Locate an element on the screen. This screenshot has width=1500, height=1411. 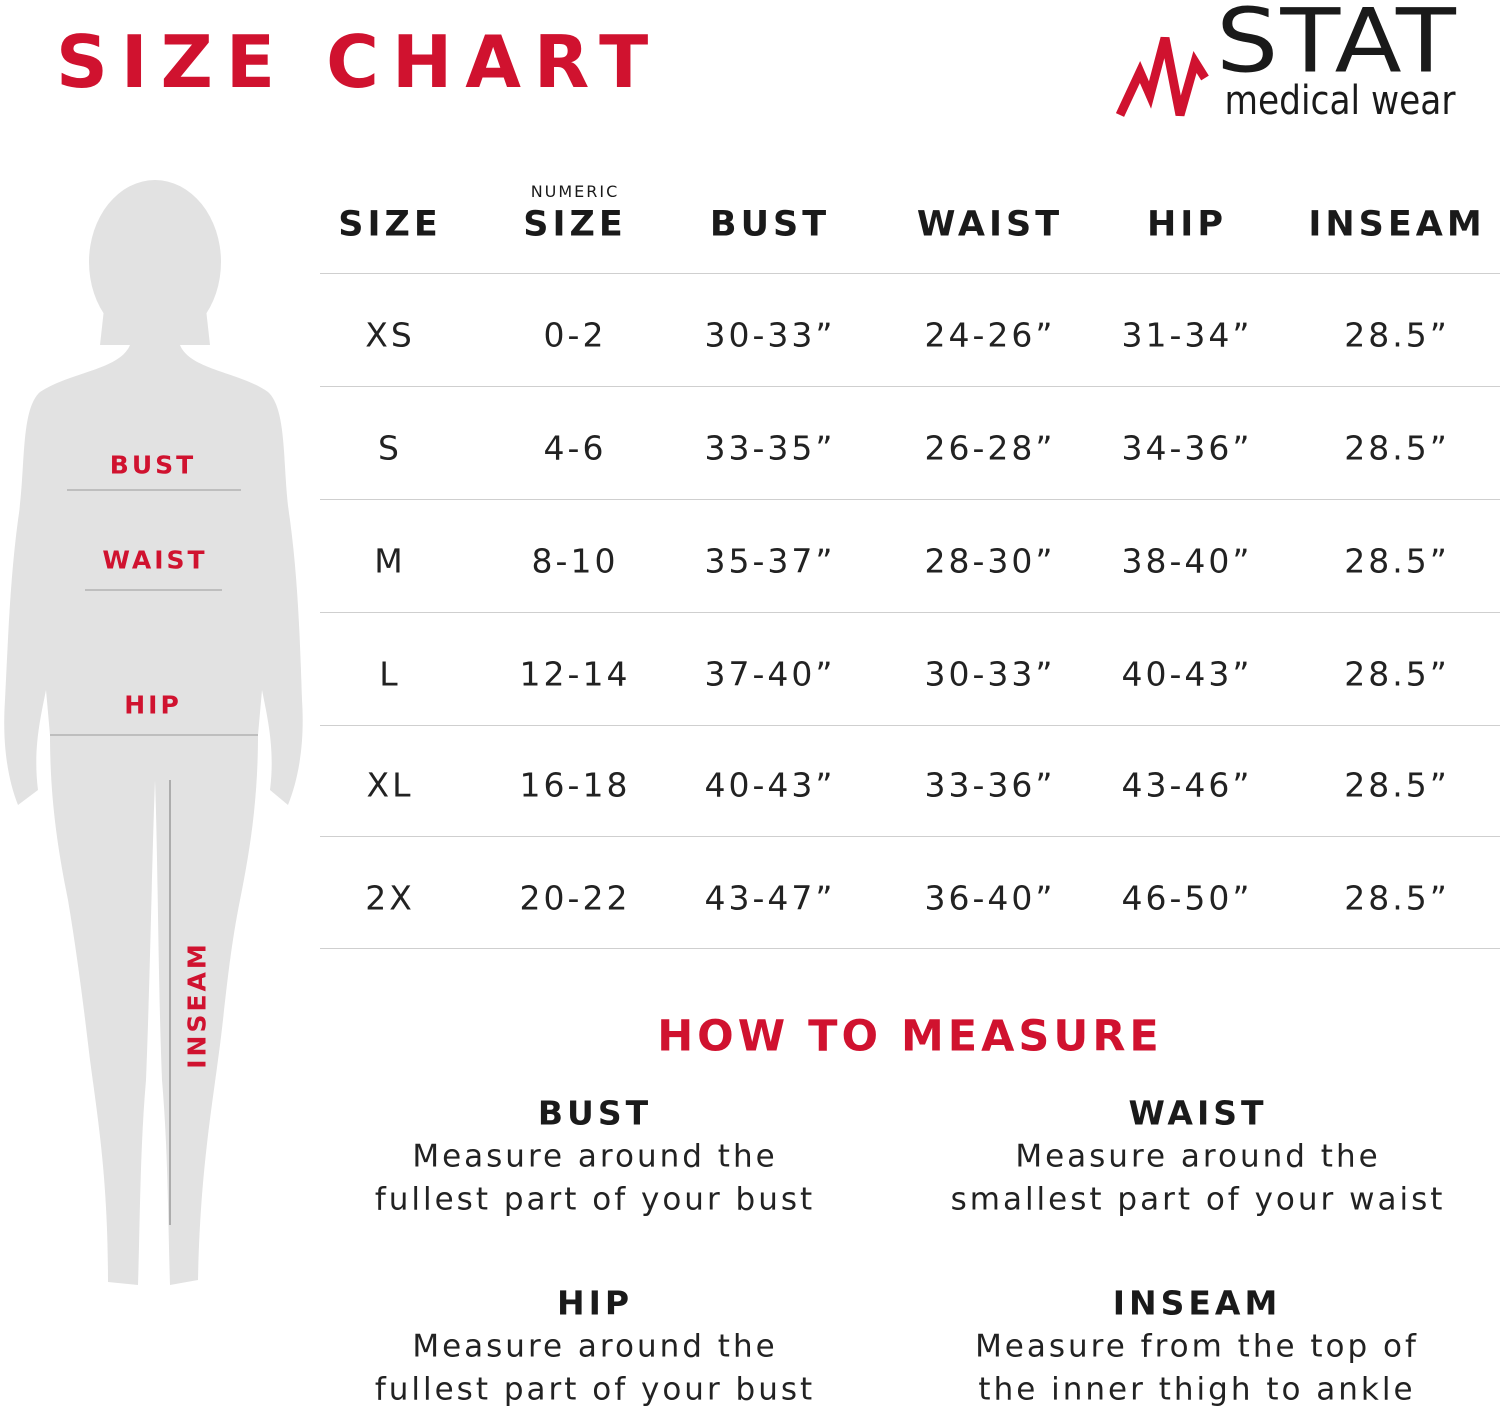
table-cell: 35-37” is located at coordinates (770, 561).